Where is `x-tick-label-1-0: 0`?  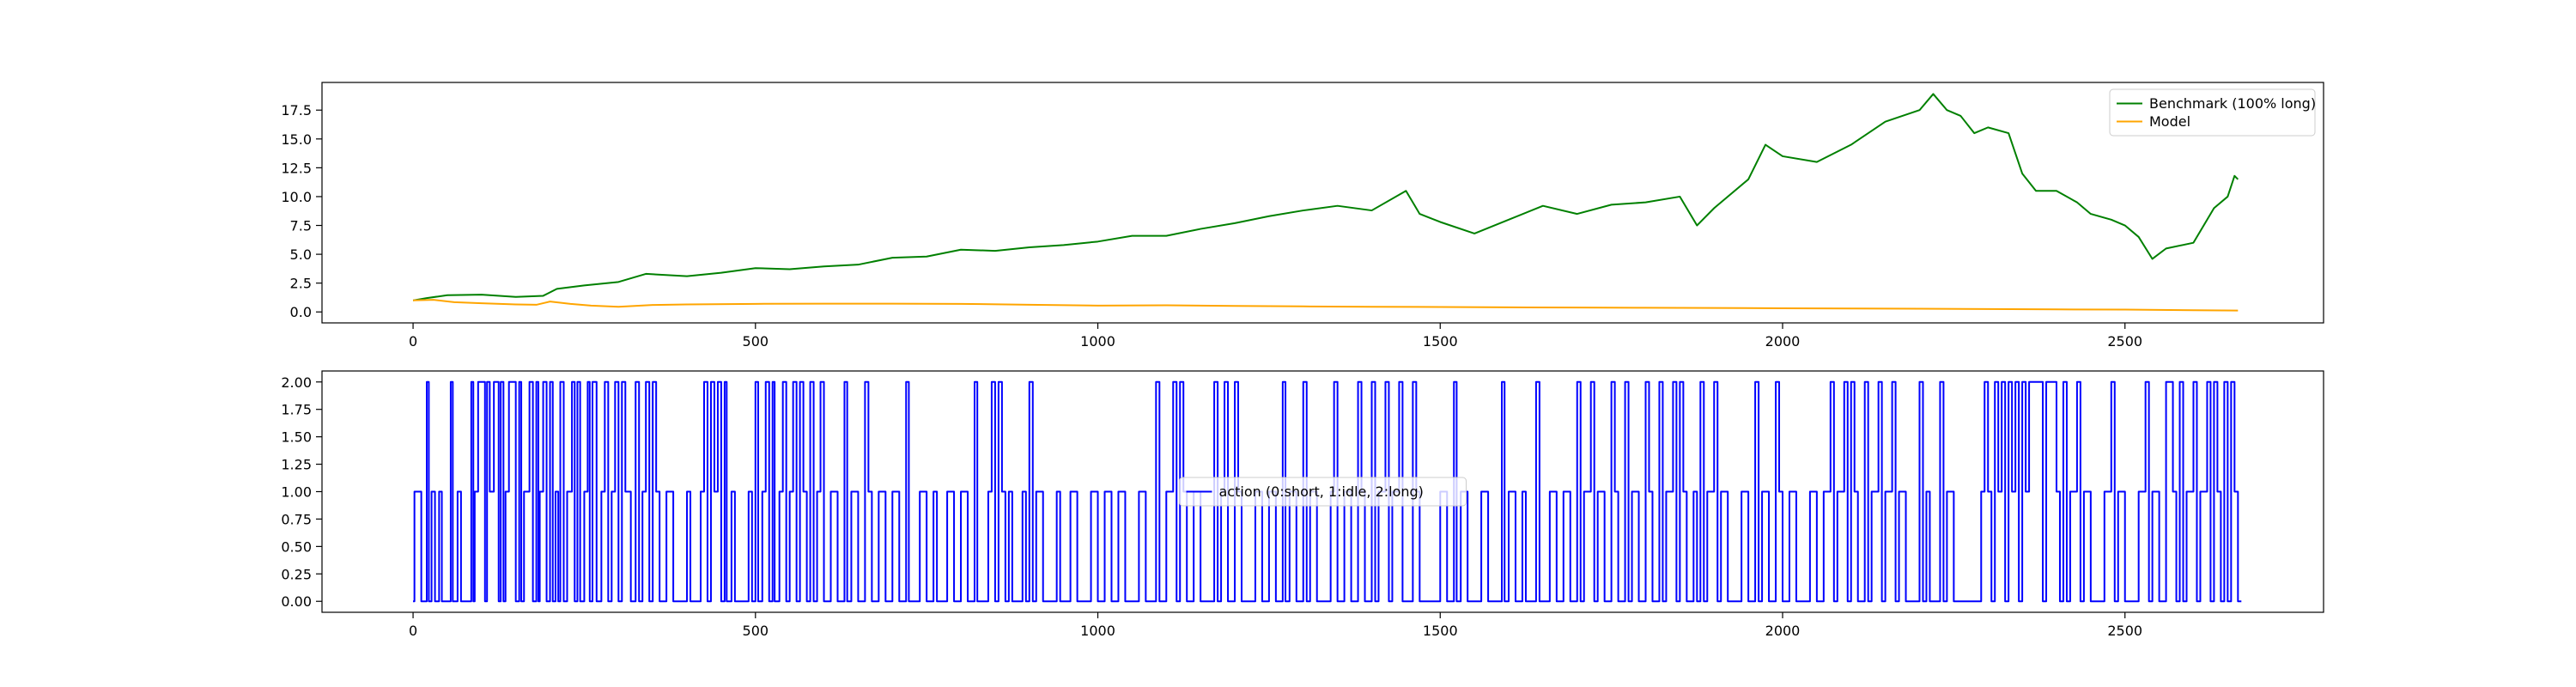 x-tick-label-1-0: 0 is located at coordinates (413, 631).